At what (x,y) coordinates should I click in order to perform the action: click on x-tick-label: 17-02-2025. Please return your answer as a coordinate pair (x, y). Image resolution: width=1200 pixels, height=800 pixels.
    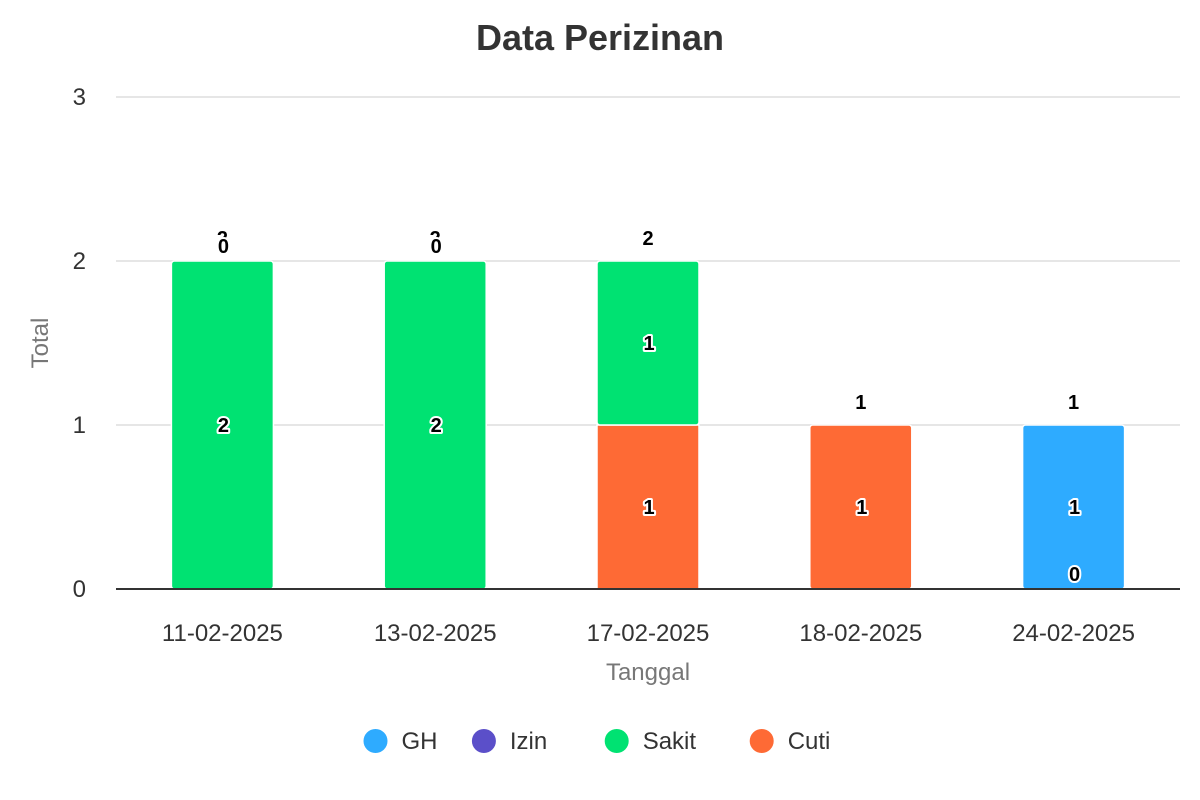
    Looking at the image, I should click on (648, 633).